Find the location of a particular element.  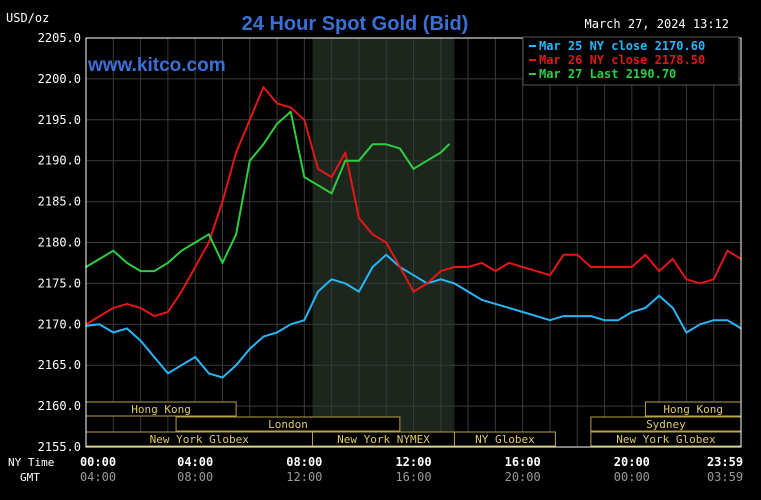

x-tick-label-ny: 12:00 is located at coordinates (413, 462).